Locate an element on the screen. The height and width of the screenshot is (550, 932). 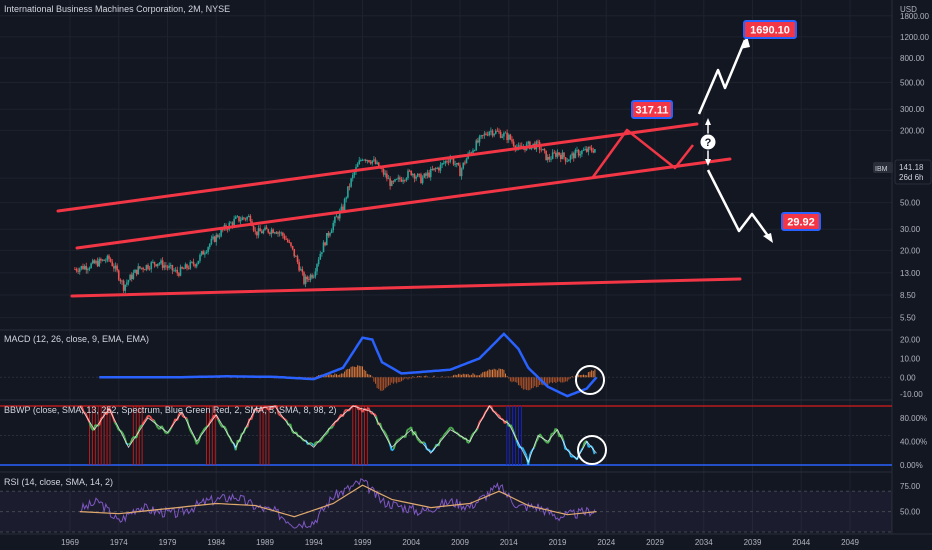
price-tick-label: 1800.00 is located at coordinates (914, 16).